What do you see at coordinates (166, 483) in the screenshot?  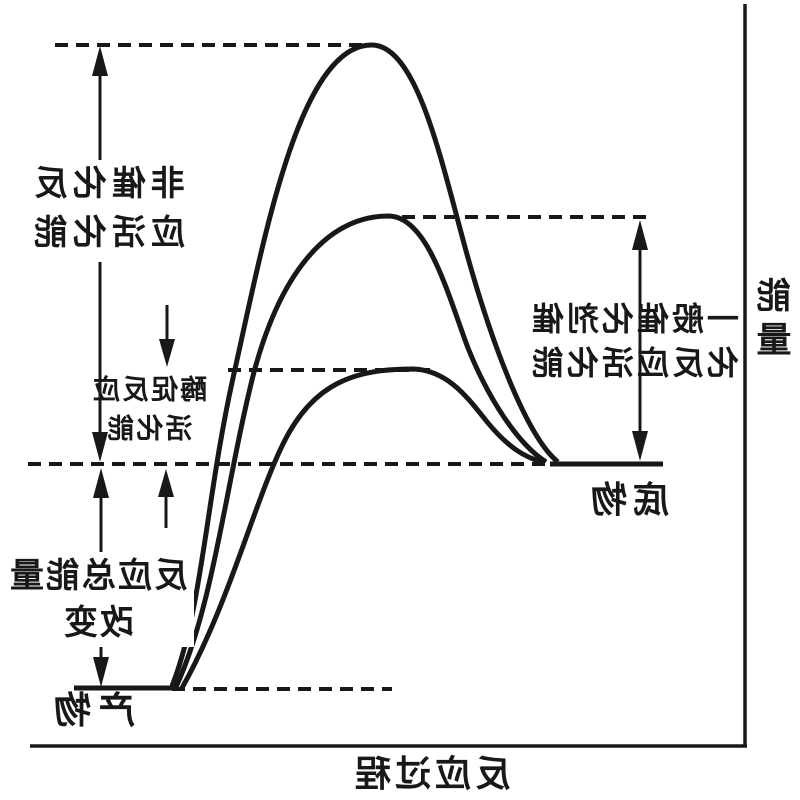 I see `arrow-enzyme-head-up` at bounding box center [166, 483].